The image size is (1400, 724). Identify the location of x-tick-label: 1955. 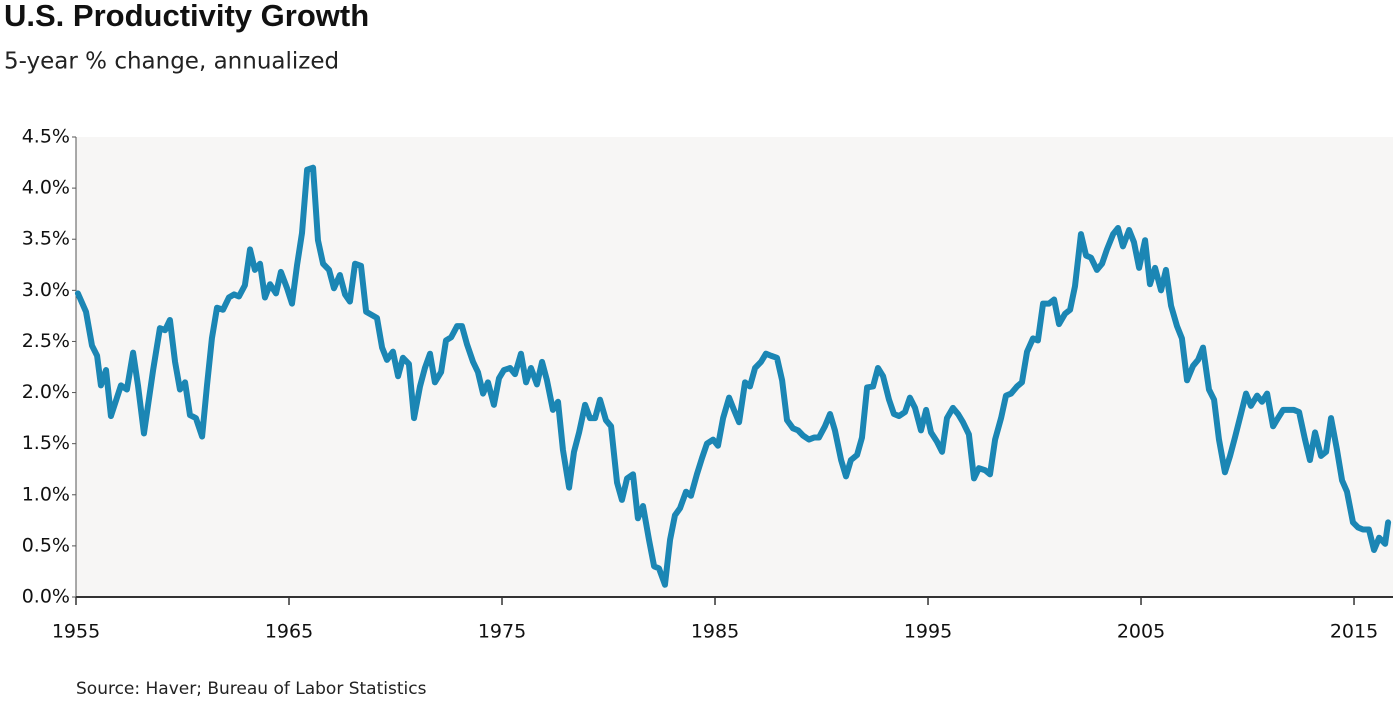
(76, 632).